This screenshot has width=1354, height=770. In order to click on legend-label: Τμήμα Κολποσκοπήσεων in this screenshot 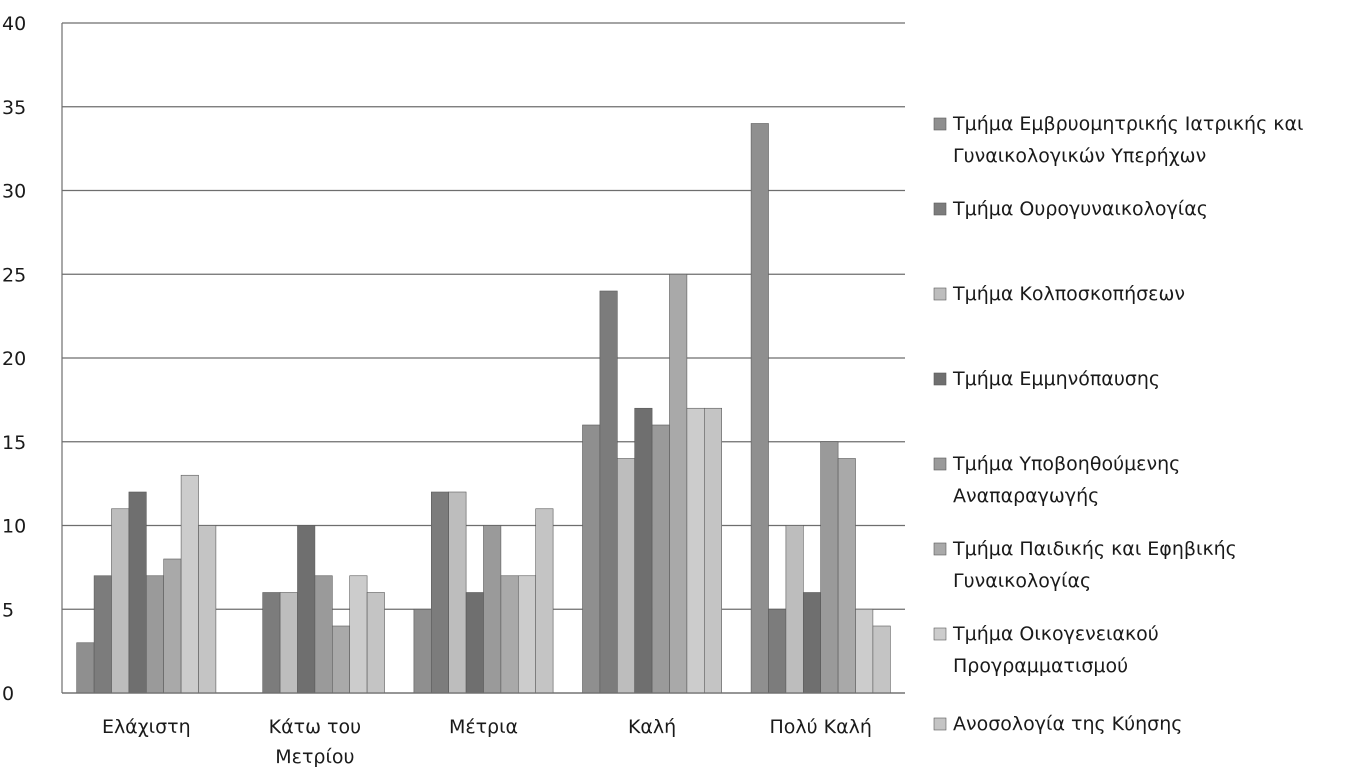, I will do `click(1068, 294)`.